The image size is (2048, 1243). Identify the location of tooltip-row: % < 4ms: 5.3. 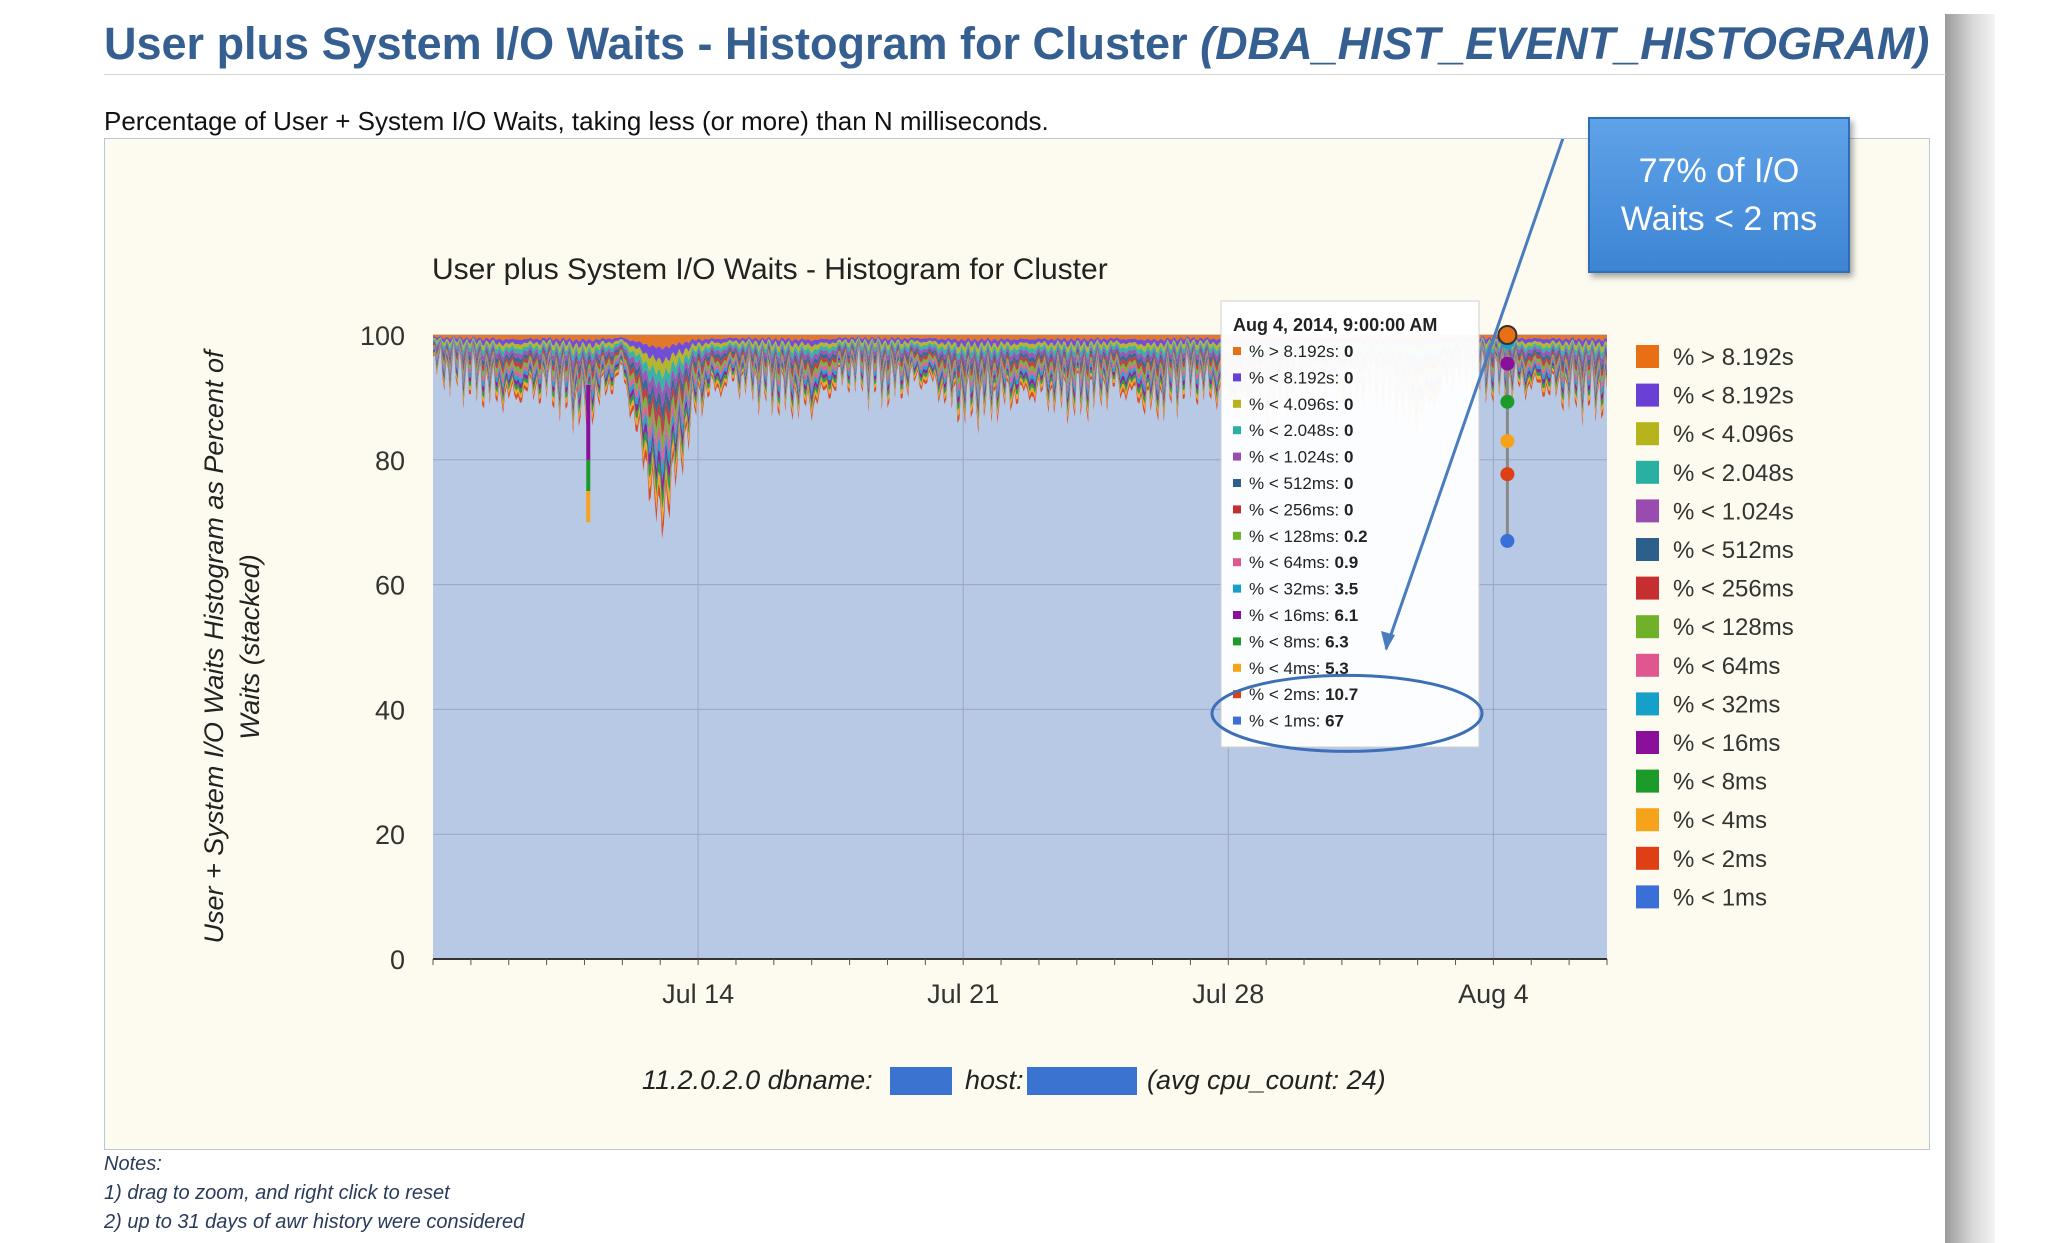
(1299, 668).